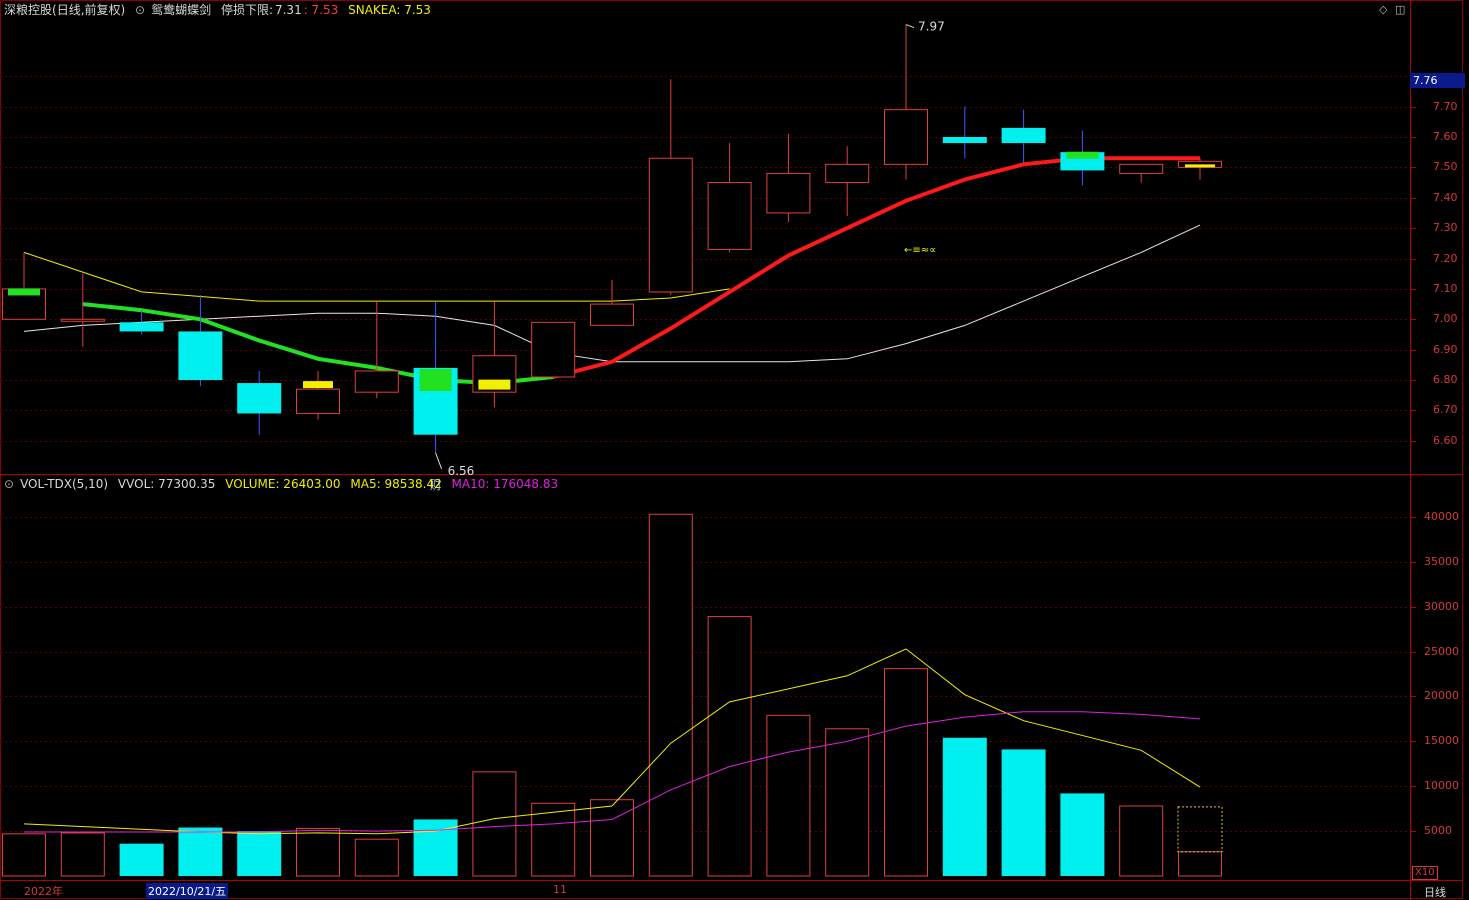 The width and height of the screenshot is (1469, 900). I want to click on date-year-label: 2022年, so click(43, 891).